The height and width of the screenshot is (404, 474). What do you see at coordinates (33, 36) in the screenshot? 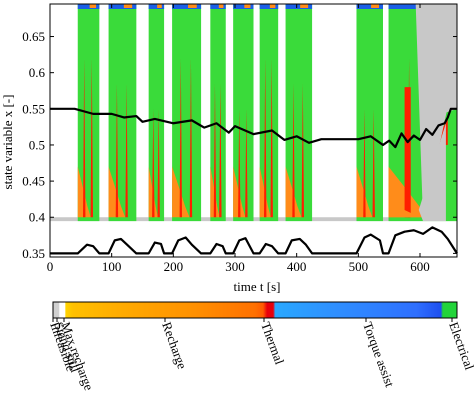
I see `y-tick-label: 0.65` at bounding box center [33, 36].